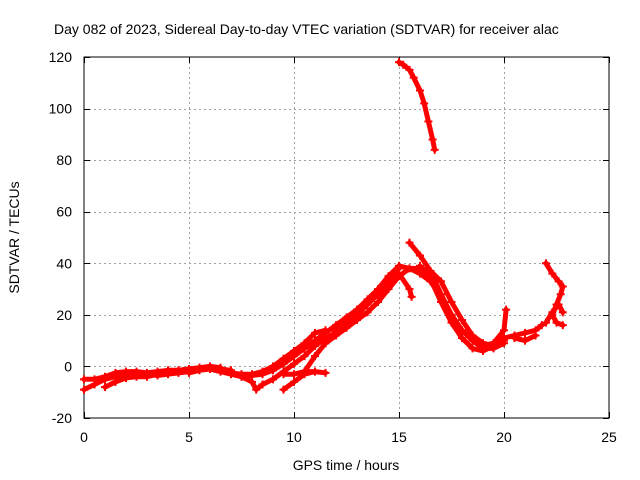  I want to click on y-tick-label: 80, so click(64, 160).